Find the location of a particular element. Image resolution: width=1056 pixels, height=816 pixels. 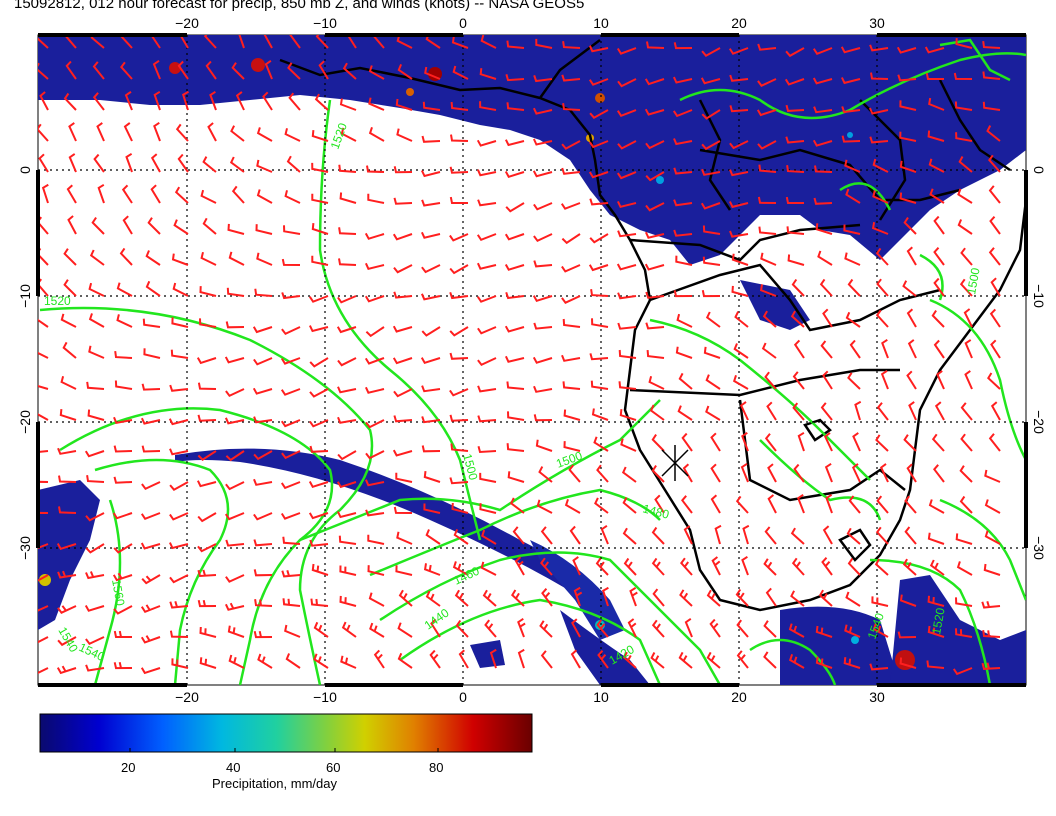

bottom-lon-labels: −20 −10 0 10 20 30 is located at coordinates (530, 697).